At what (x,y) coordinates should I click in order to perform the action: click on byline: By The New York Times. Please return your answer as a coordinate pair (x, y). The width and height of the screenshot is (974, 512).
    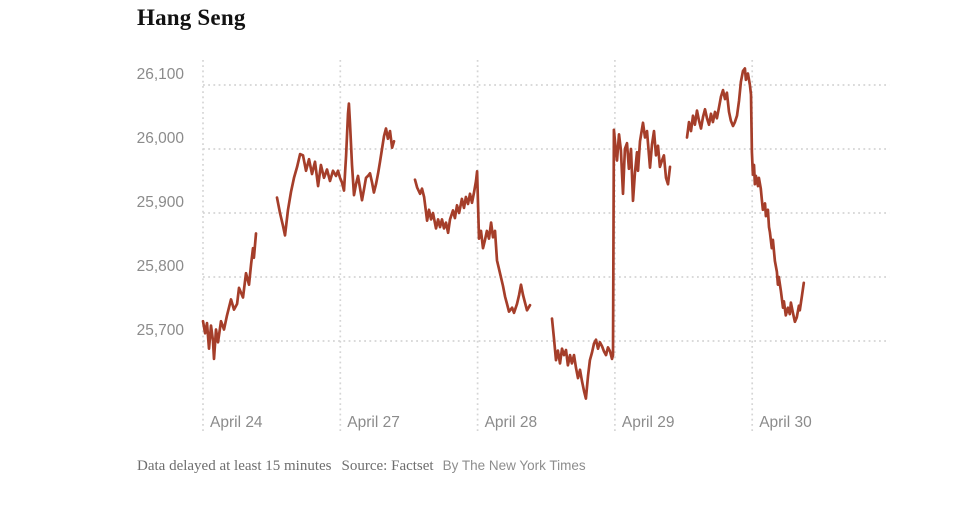
    Looking at the image, I should click on (514, 465).